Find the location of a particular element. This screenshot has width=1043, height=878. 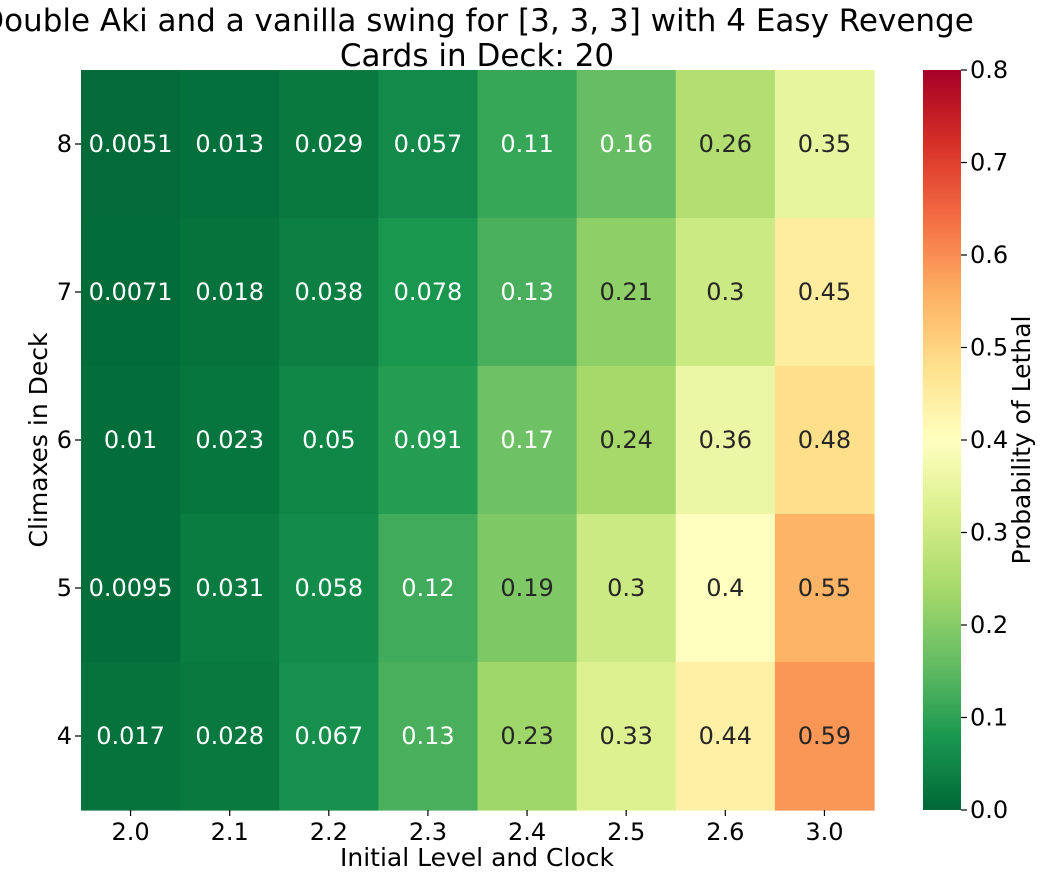

cell-value-label: 0.48 is located at coordinates (824, 440).